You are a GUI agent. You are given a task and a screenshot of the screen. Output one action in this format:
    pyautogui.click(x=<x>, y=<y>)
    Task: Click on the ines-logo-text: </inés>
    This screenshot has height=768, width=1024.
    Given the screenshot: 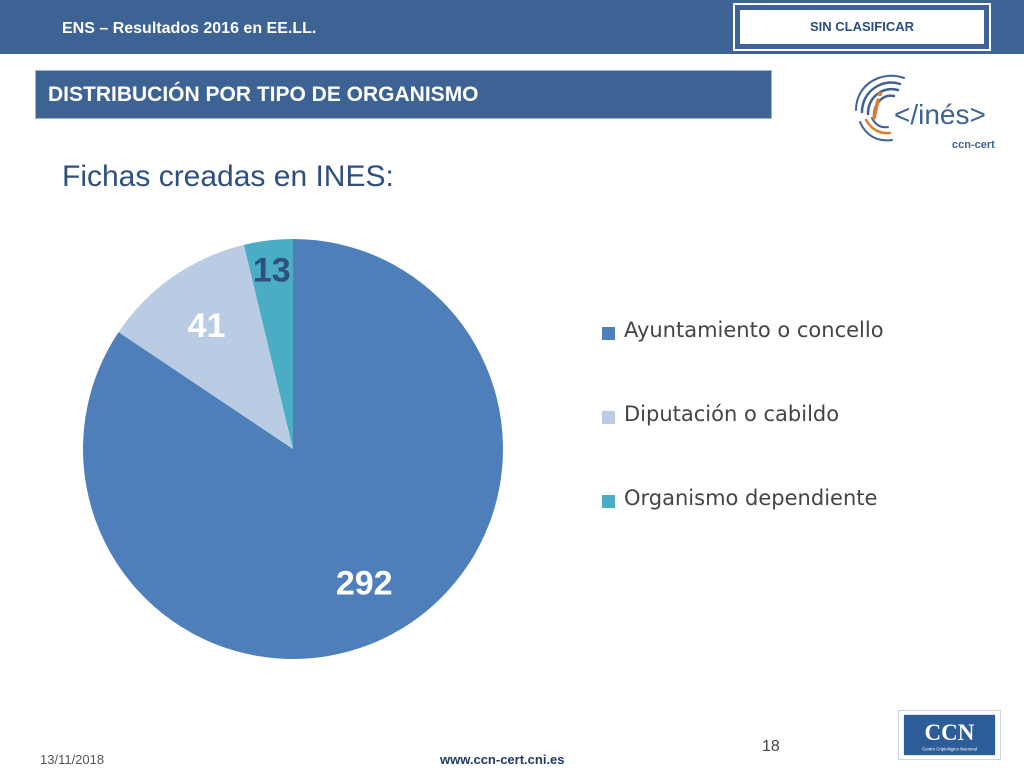 What is the action you would take?
    pyautogui.click(x=940, y=114)
    